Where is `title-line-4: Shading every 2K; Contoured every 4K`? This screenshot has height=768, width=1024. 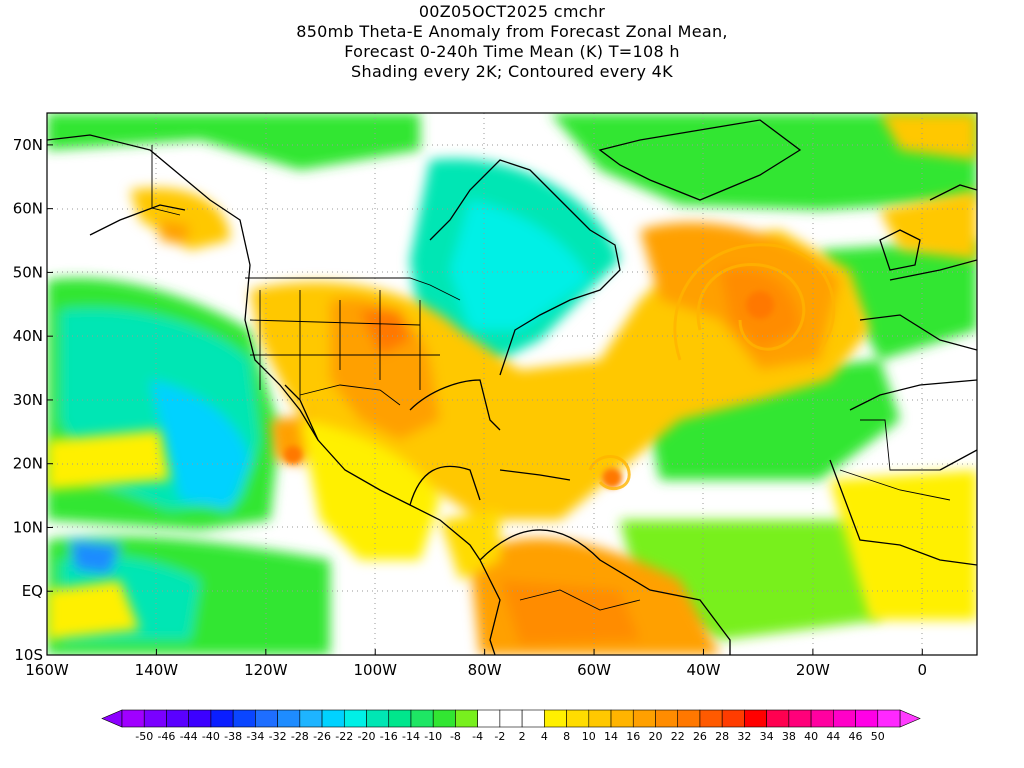
title-line-4: Shading every 2K; Contoured every 4K is located at coordinates (512, 71).